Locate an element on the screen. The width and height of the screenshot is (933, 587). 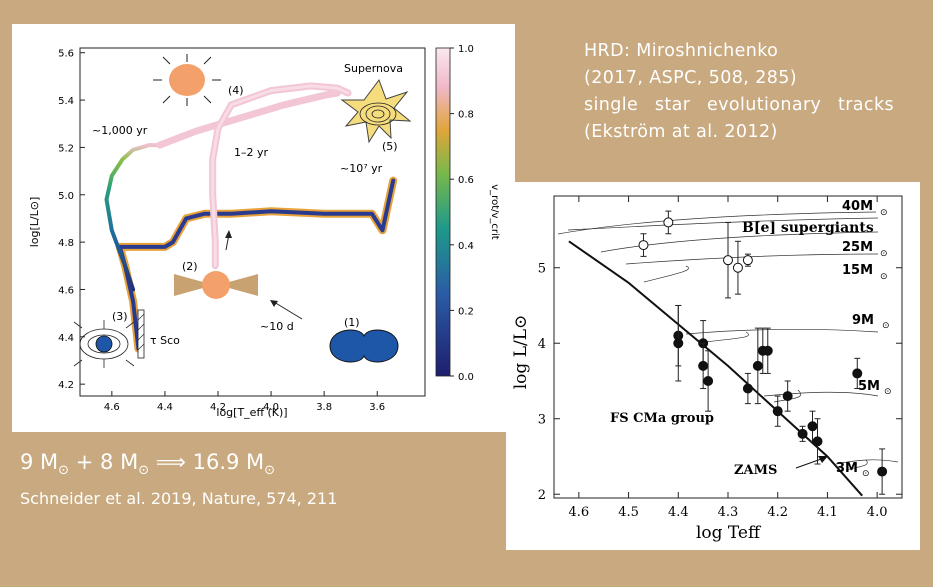
x-axis-label-2: log Teff is located at coordinates (729, 533).